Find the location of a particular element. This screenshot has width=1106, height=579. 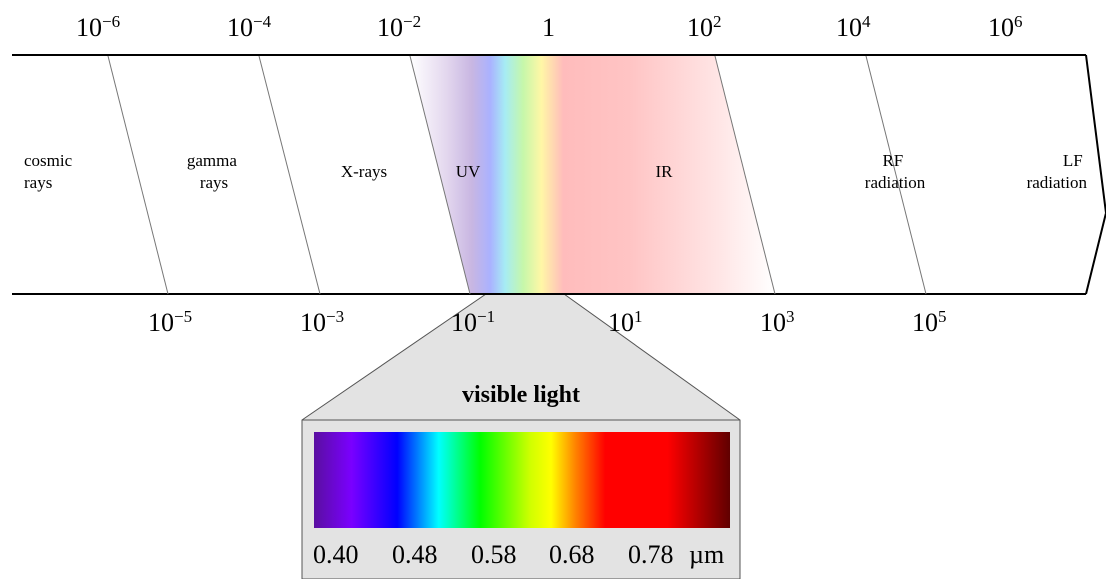

top-scale-label: 10⁴ is located at coordinates (853, 27).